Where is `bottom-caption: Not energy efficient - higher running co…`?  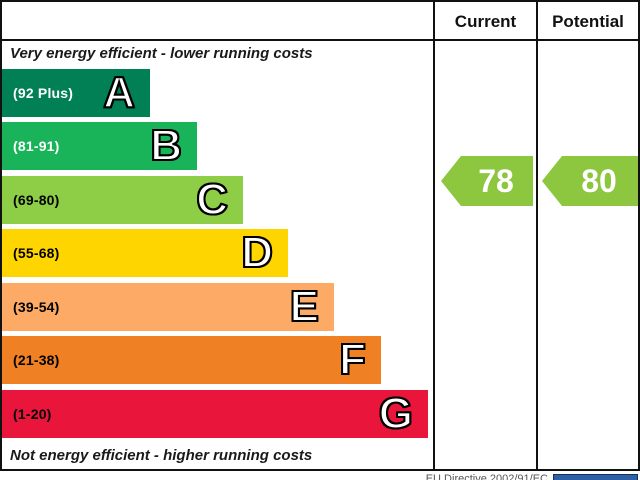
bottom-caption: Not energy efficient - higher running co… is located at coordinates (161, 455).